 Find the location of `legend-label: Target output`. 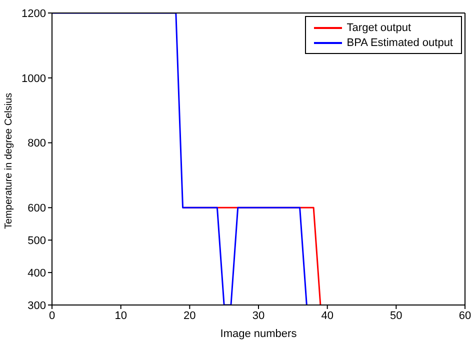

legend-label: Target output is located at coordinates (379, 28).